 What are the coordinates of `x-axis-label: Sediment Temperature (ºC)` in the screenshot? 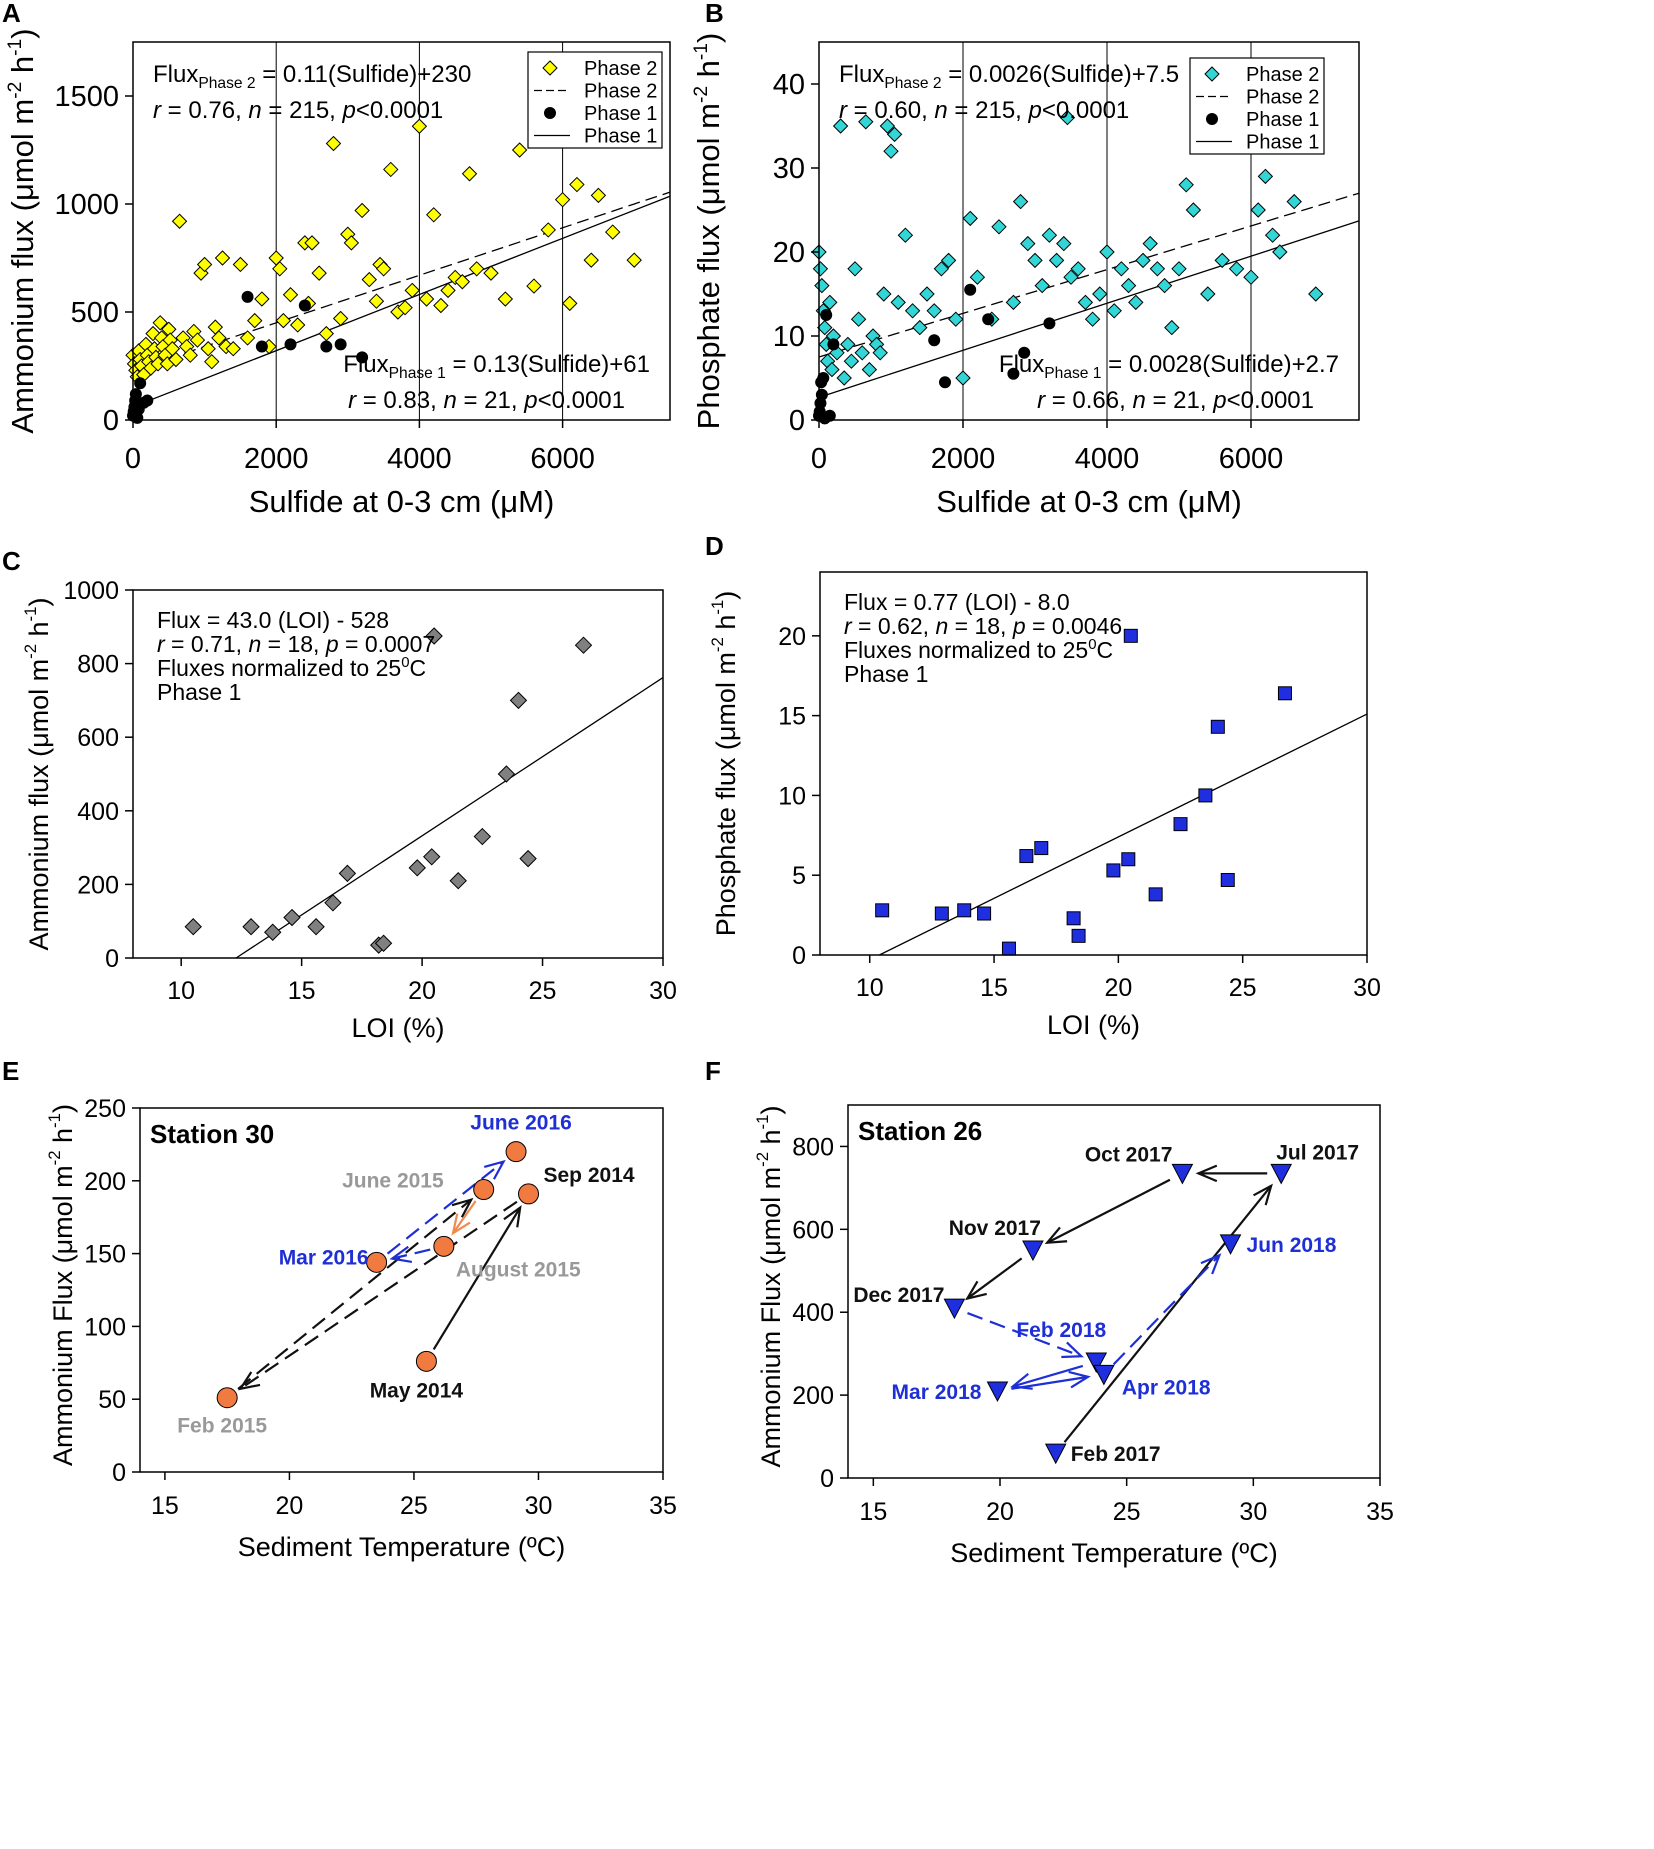 It's located at (1114, 1553).